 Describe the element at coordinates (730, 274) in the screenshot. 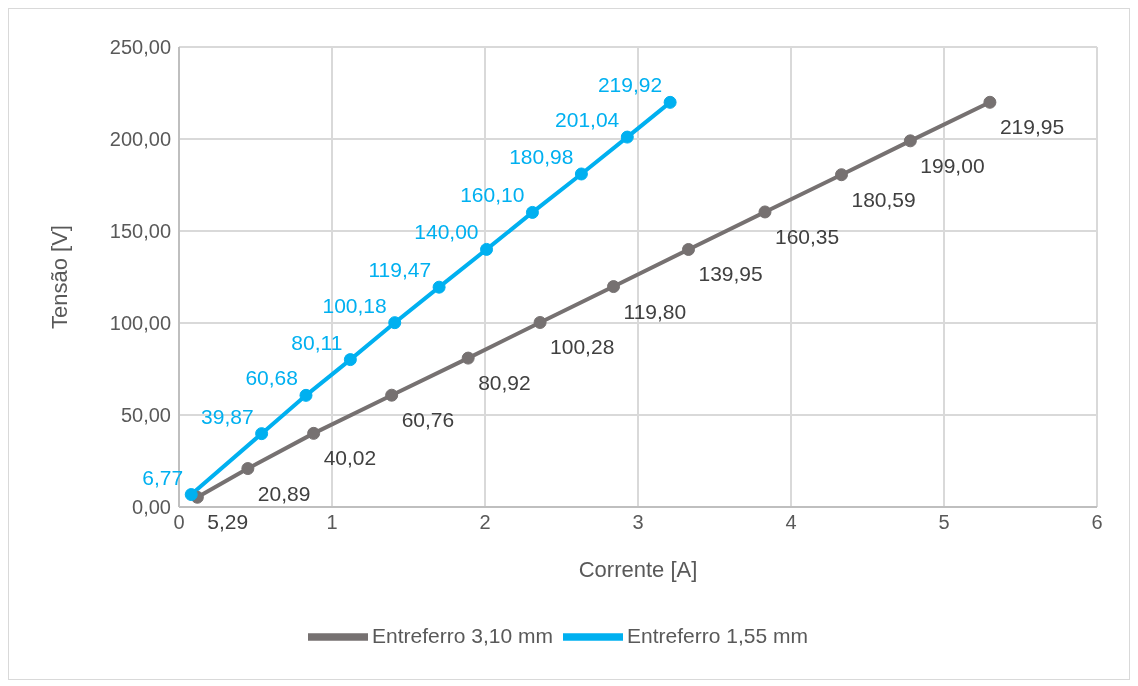

I see `data-label: 139,95` at that location.